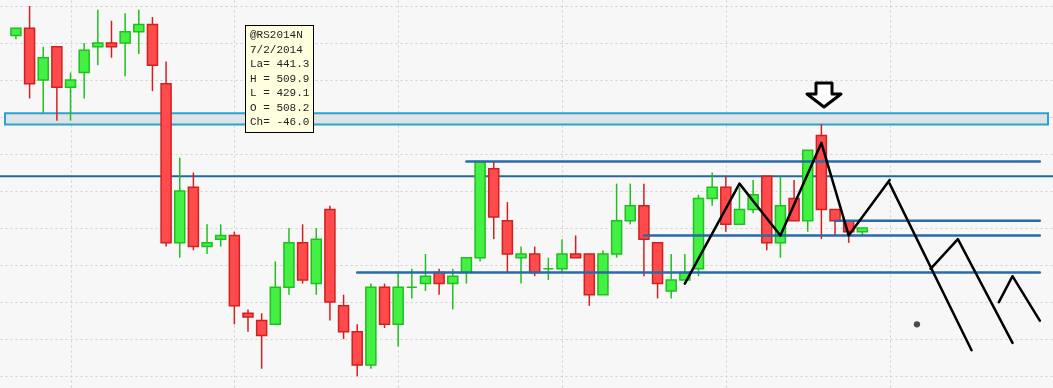 This screenshot has height=388, width=1053. Describe the element at coordinates (280, 64) in the screenshot. I see `annotation: La= 441.3` at that location.